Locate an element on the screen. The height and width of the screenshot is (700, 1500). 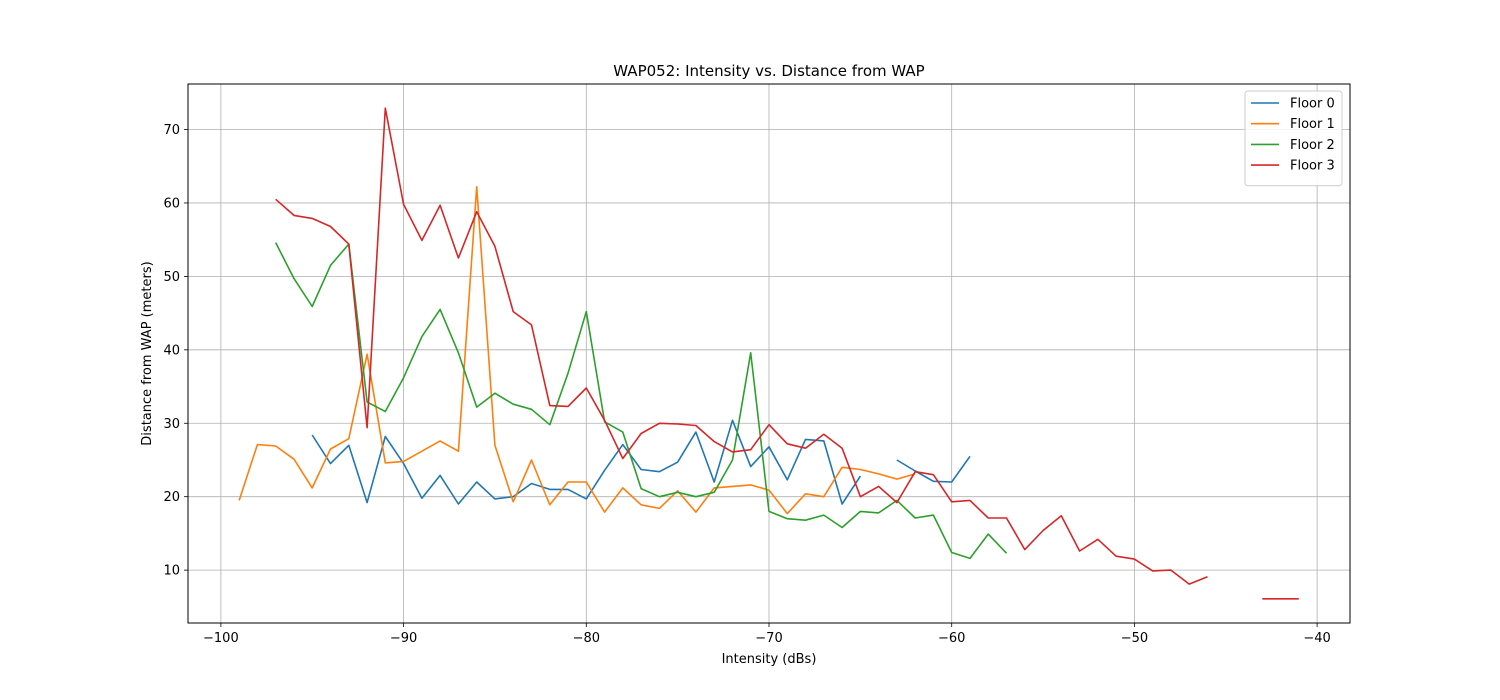
legend: Floor 0 Floor 1 Floor 2 Floor 3 is located at coordinates (1293, 138).